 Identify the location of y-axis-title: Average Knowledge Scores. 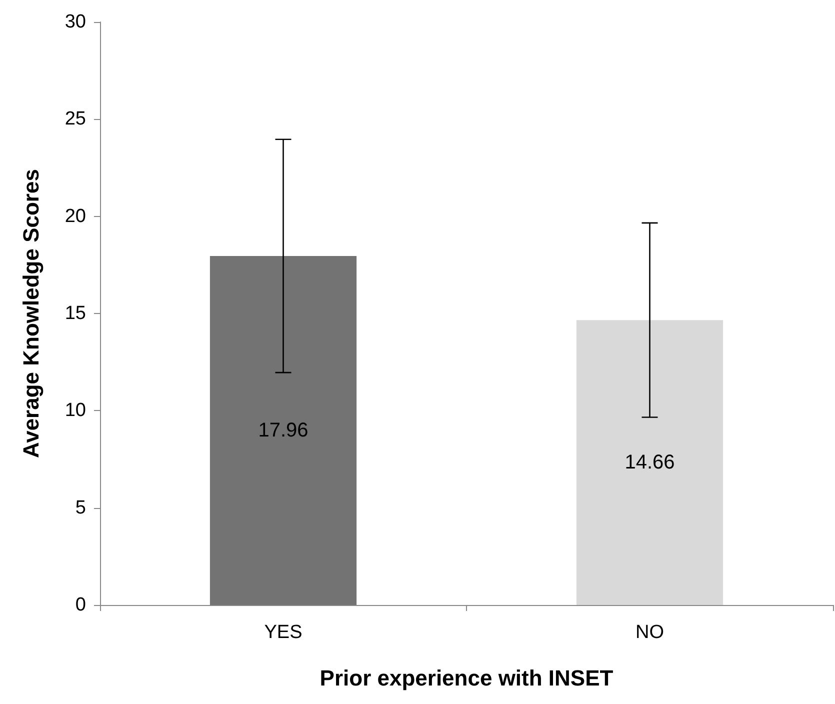
(31, 313).